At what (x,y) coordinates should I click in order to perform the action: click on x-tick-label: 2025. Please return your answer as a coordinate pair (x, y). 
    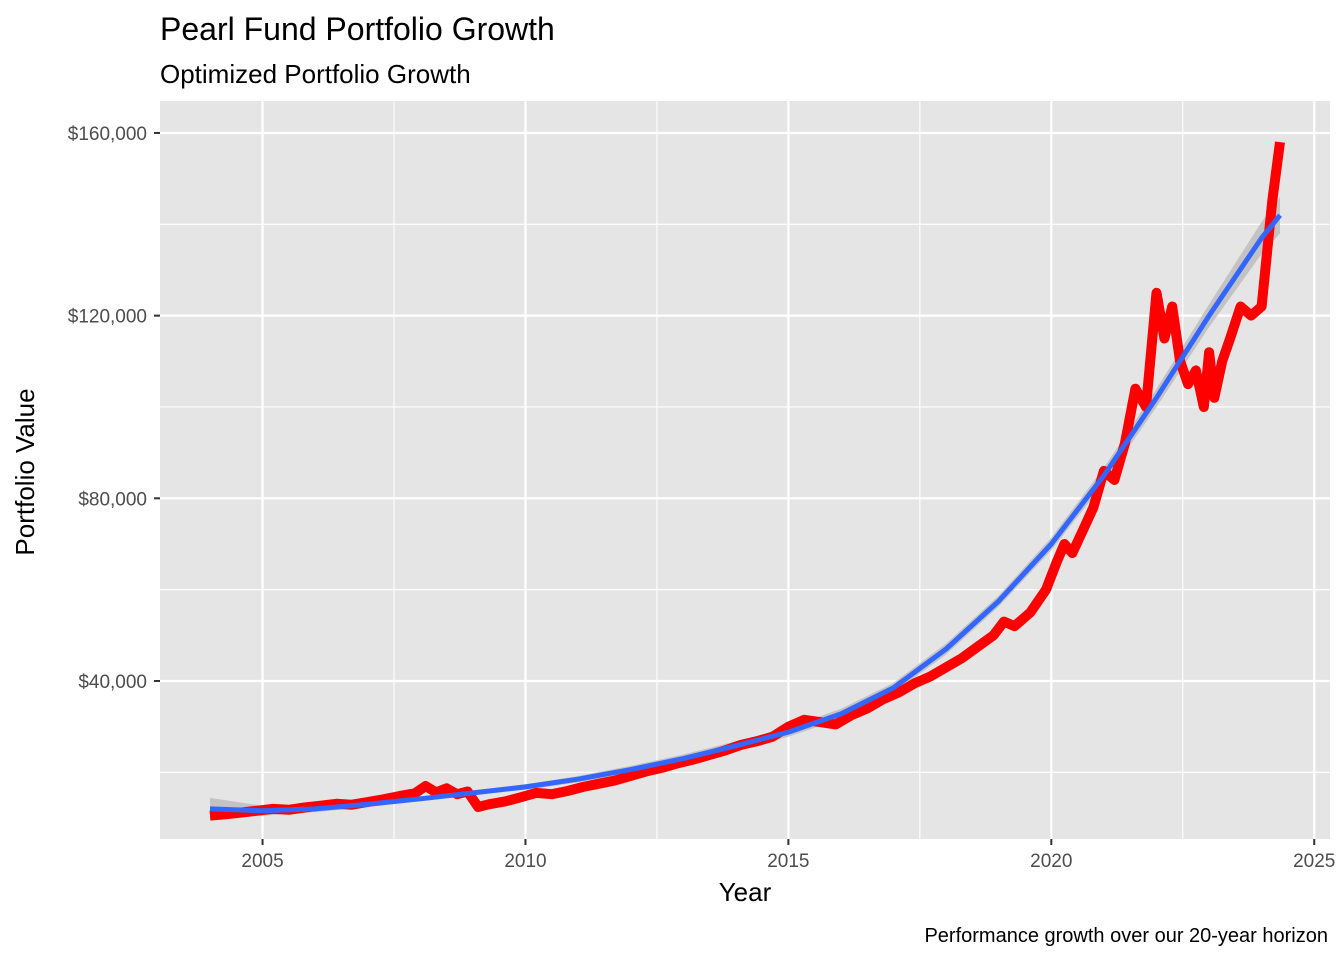
    Looking at the image, I should click on (1314, 861).